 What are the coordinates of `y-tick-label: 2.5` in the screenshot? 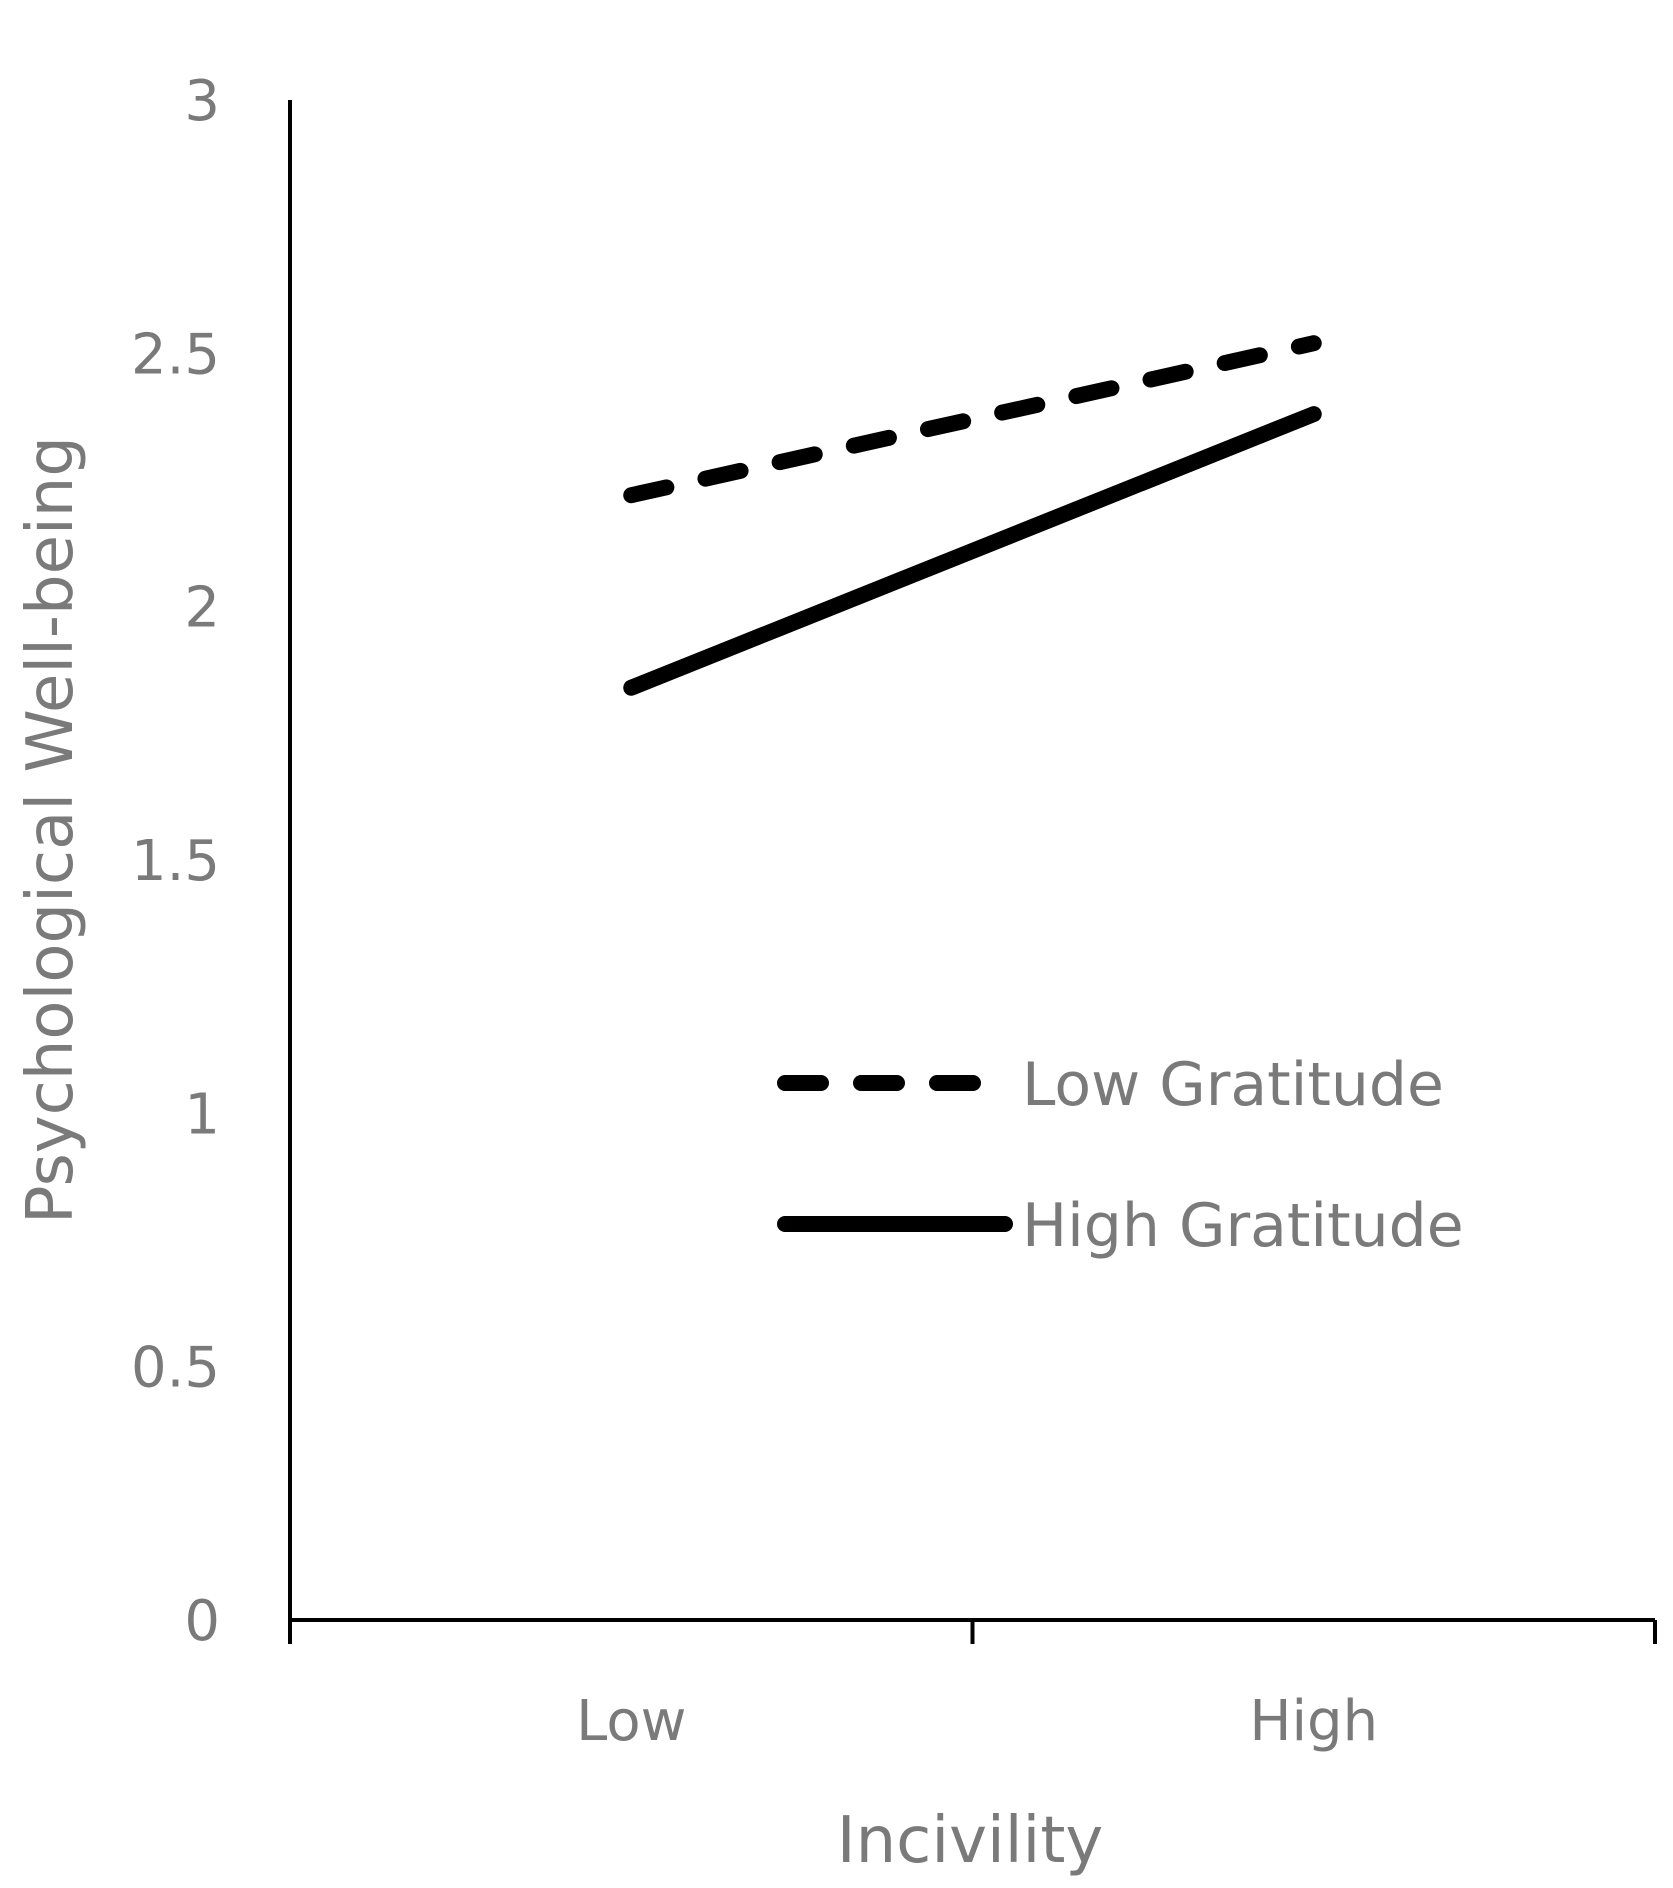 It's located at (175, 354).